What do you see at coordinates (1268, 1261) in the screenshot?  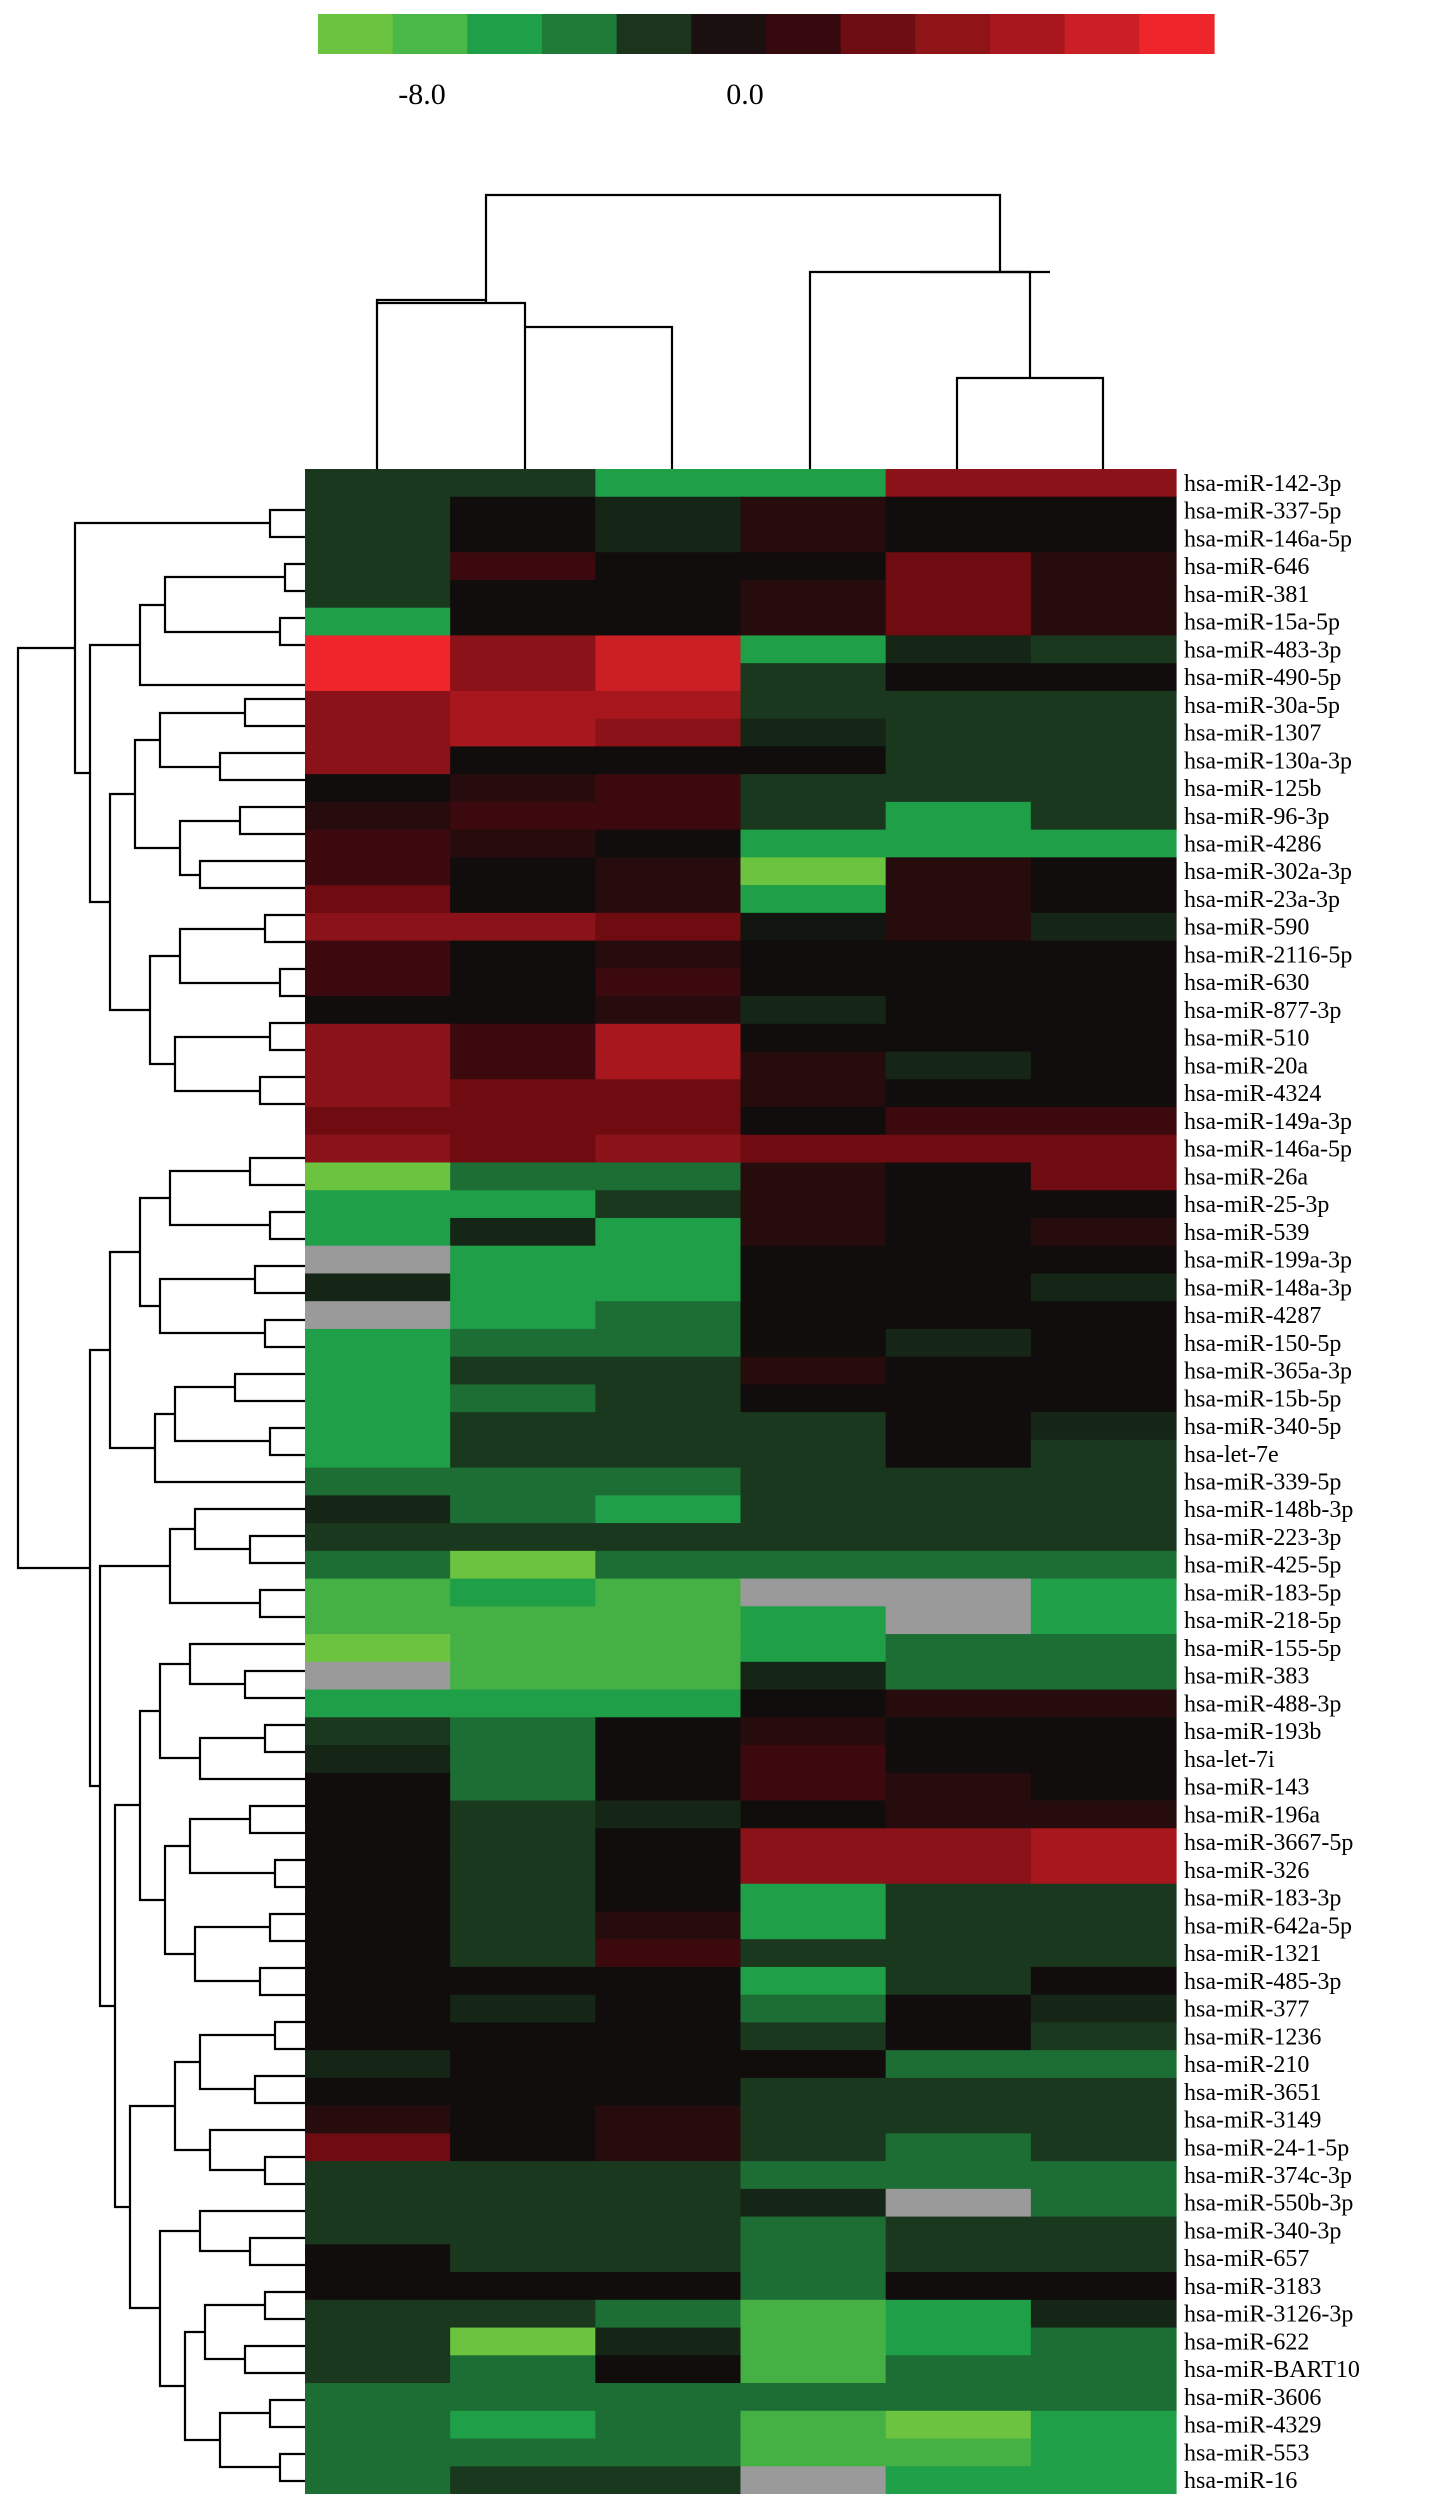 I see `row-label: hsa-miR-199a-3p` at bounding box center [1268, 1261].